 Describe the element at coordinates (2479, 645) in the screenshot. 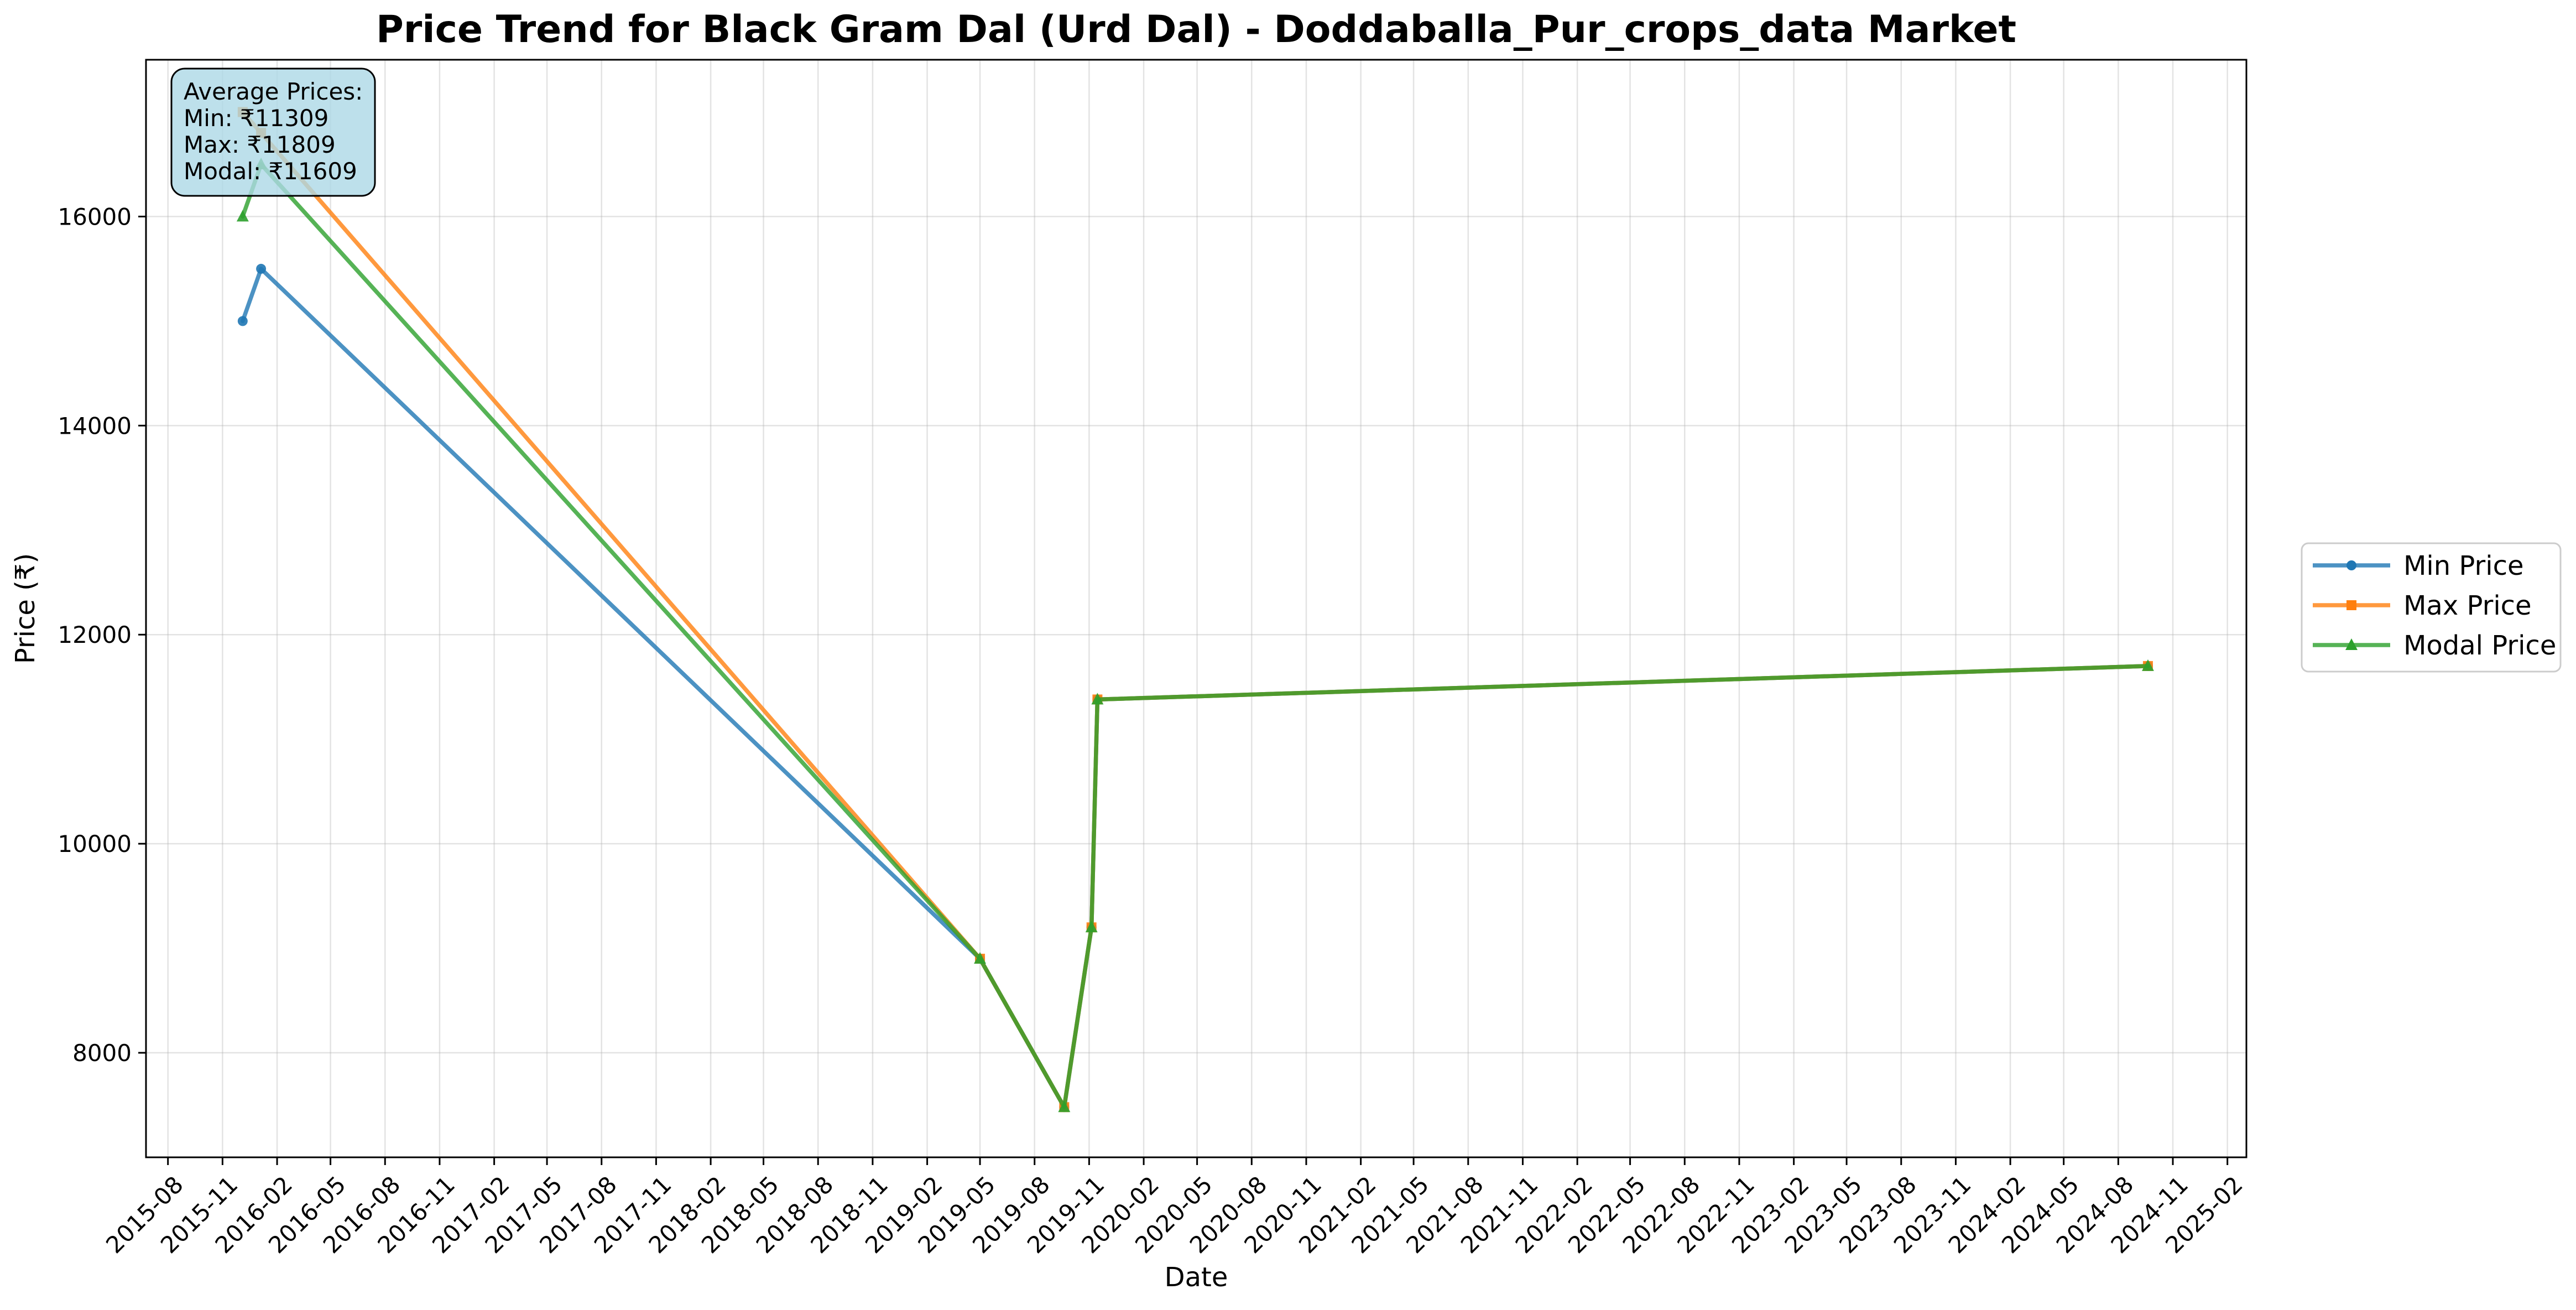

I see `legend-label: Modal Price` at that location.